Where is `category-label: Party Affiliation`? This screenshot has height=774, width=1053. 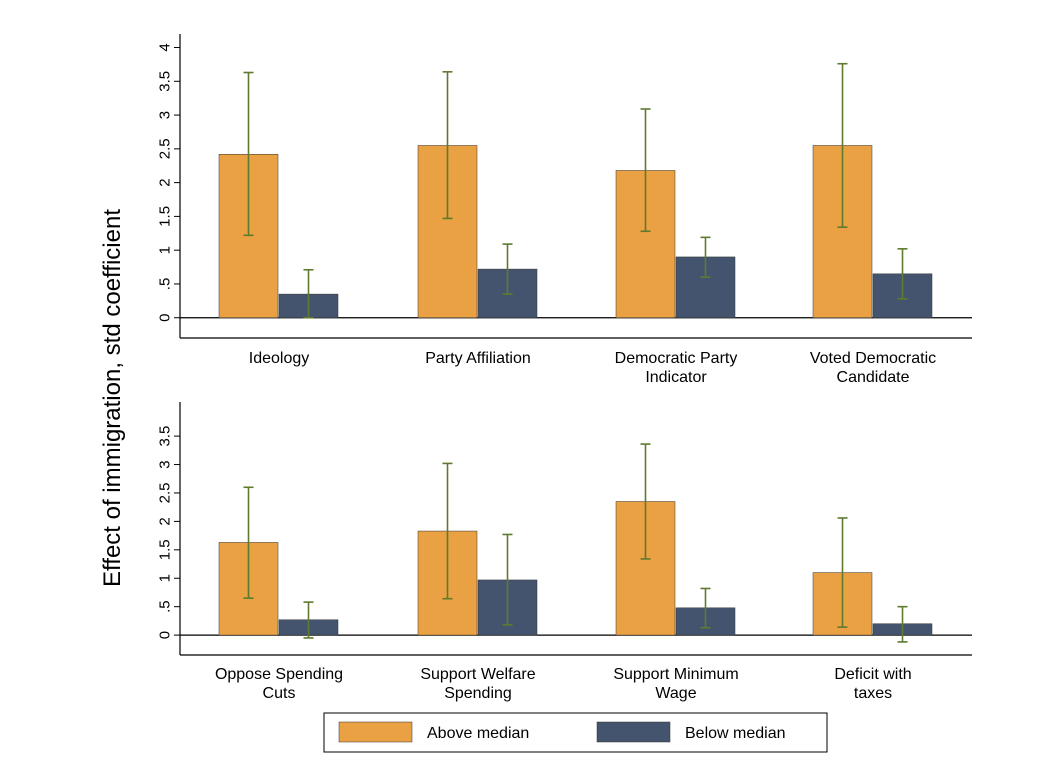
category-label: Party Affiliation is located at coordinates (478, 358).